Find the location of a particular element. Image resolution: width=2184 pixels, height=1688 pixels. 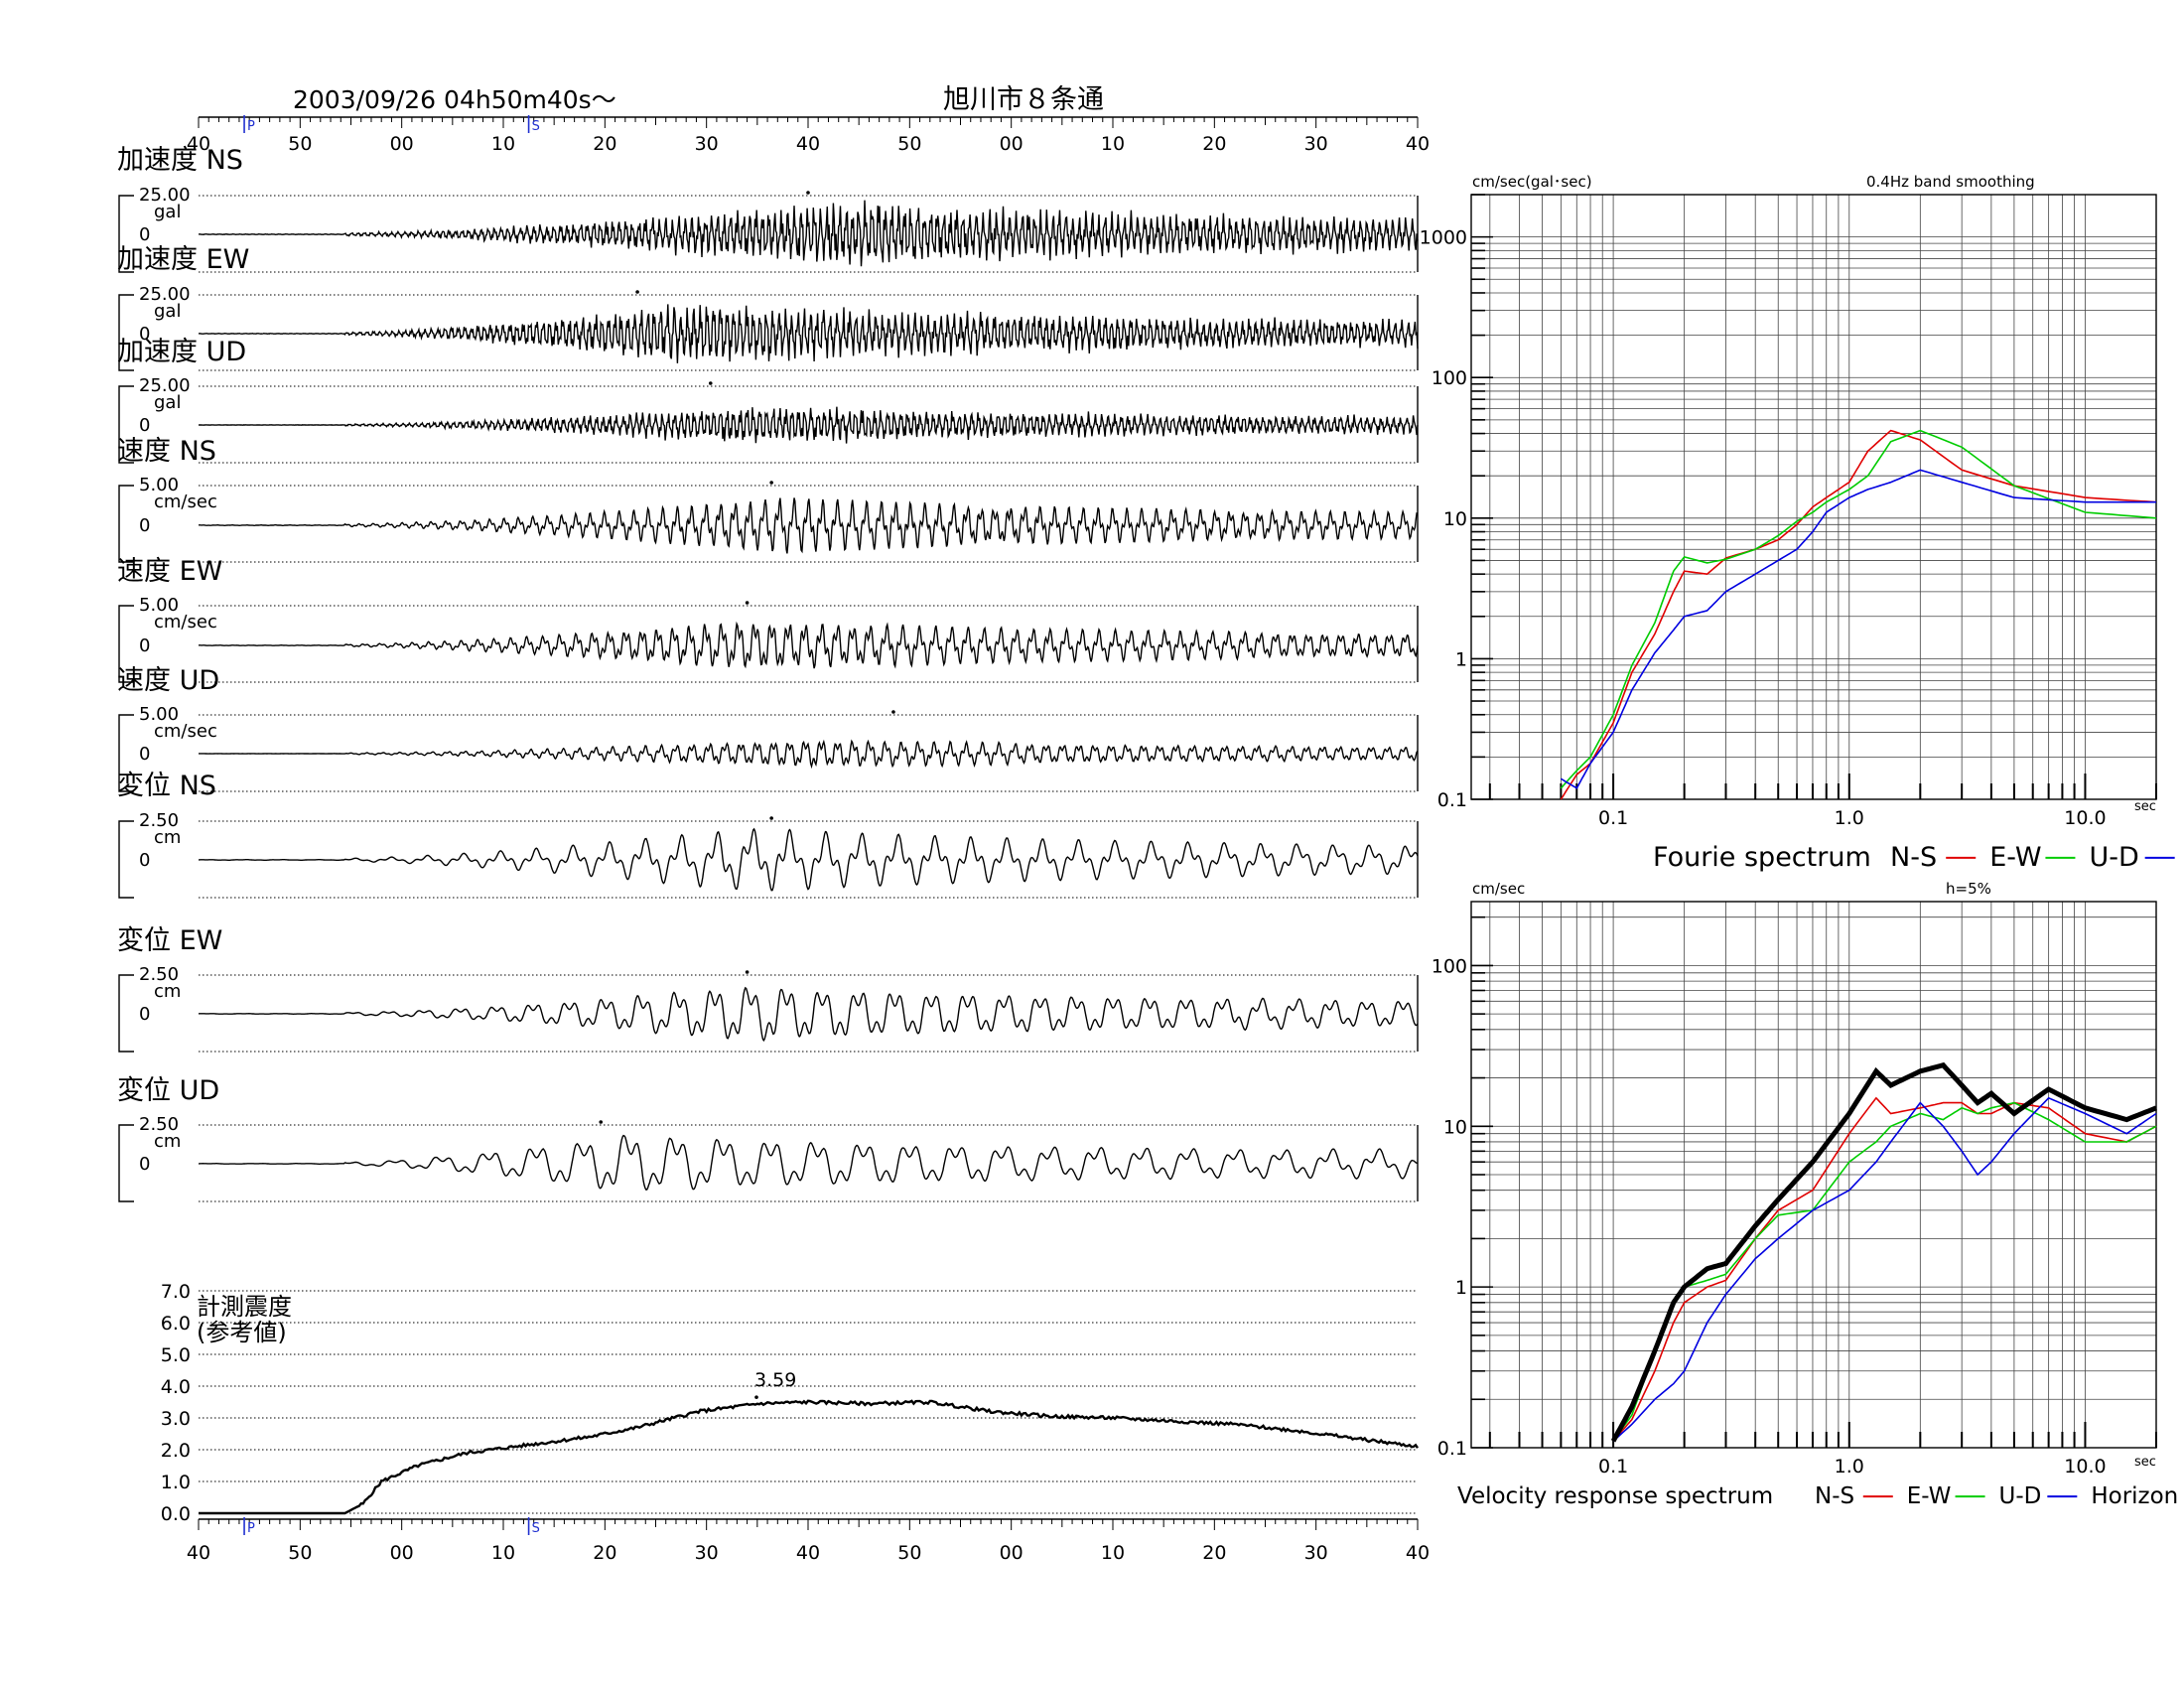

intensity-y-tick: 3.0 is located at coordinates (176, 1419).